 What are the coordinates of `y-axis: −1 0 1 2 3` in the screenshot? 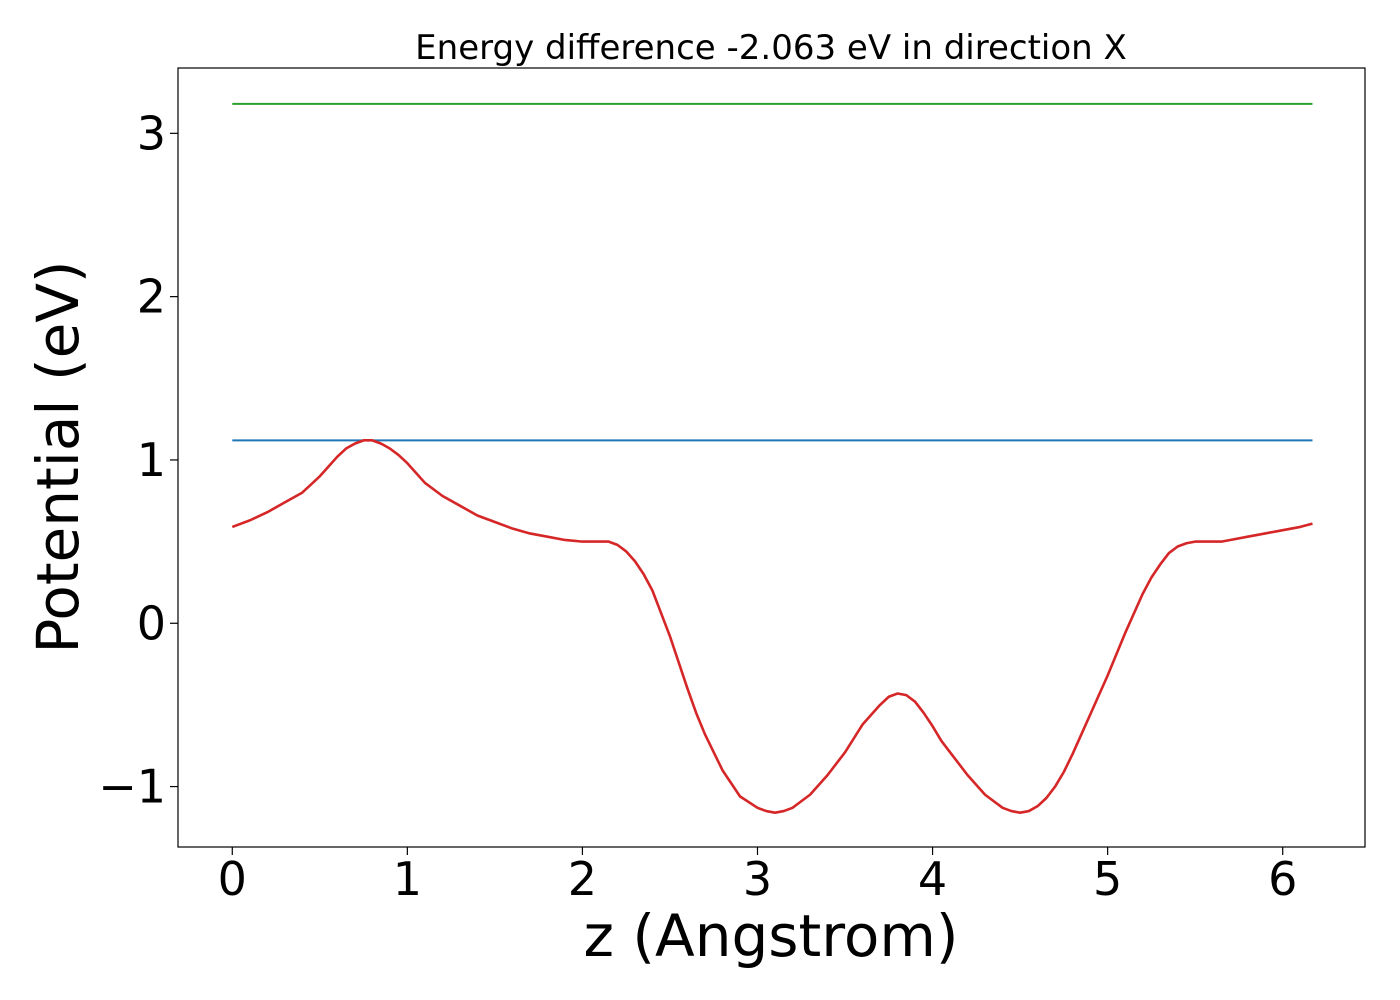 It's located at (138, 460).